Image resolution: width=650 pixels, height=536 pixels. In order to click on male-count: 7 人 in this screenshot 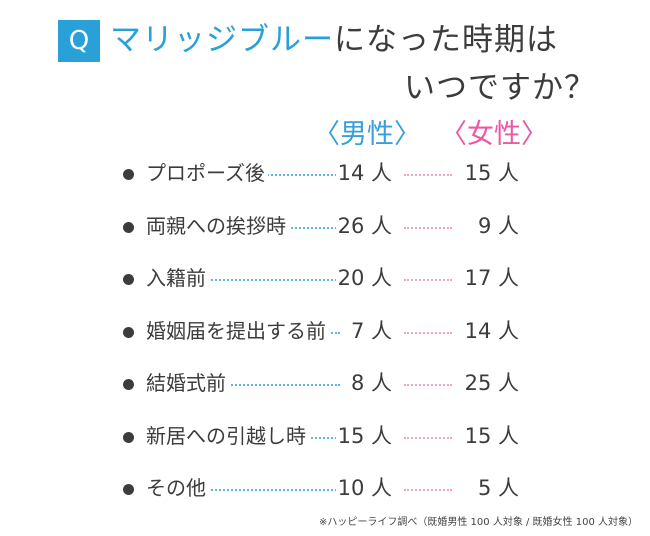, I will do `click(370, 330)`.